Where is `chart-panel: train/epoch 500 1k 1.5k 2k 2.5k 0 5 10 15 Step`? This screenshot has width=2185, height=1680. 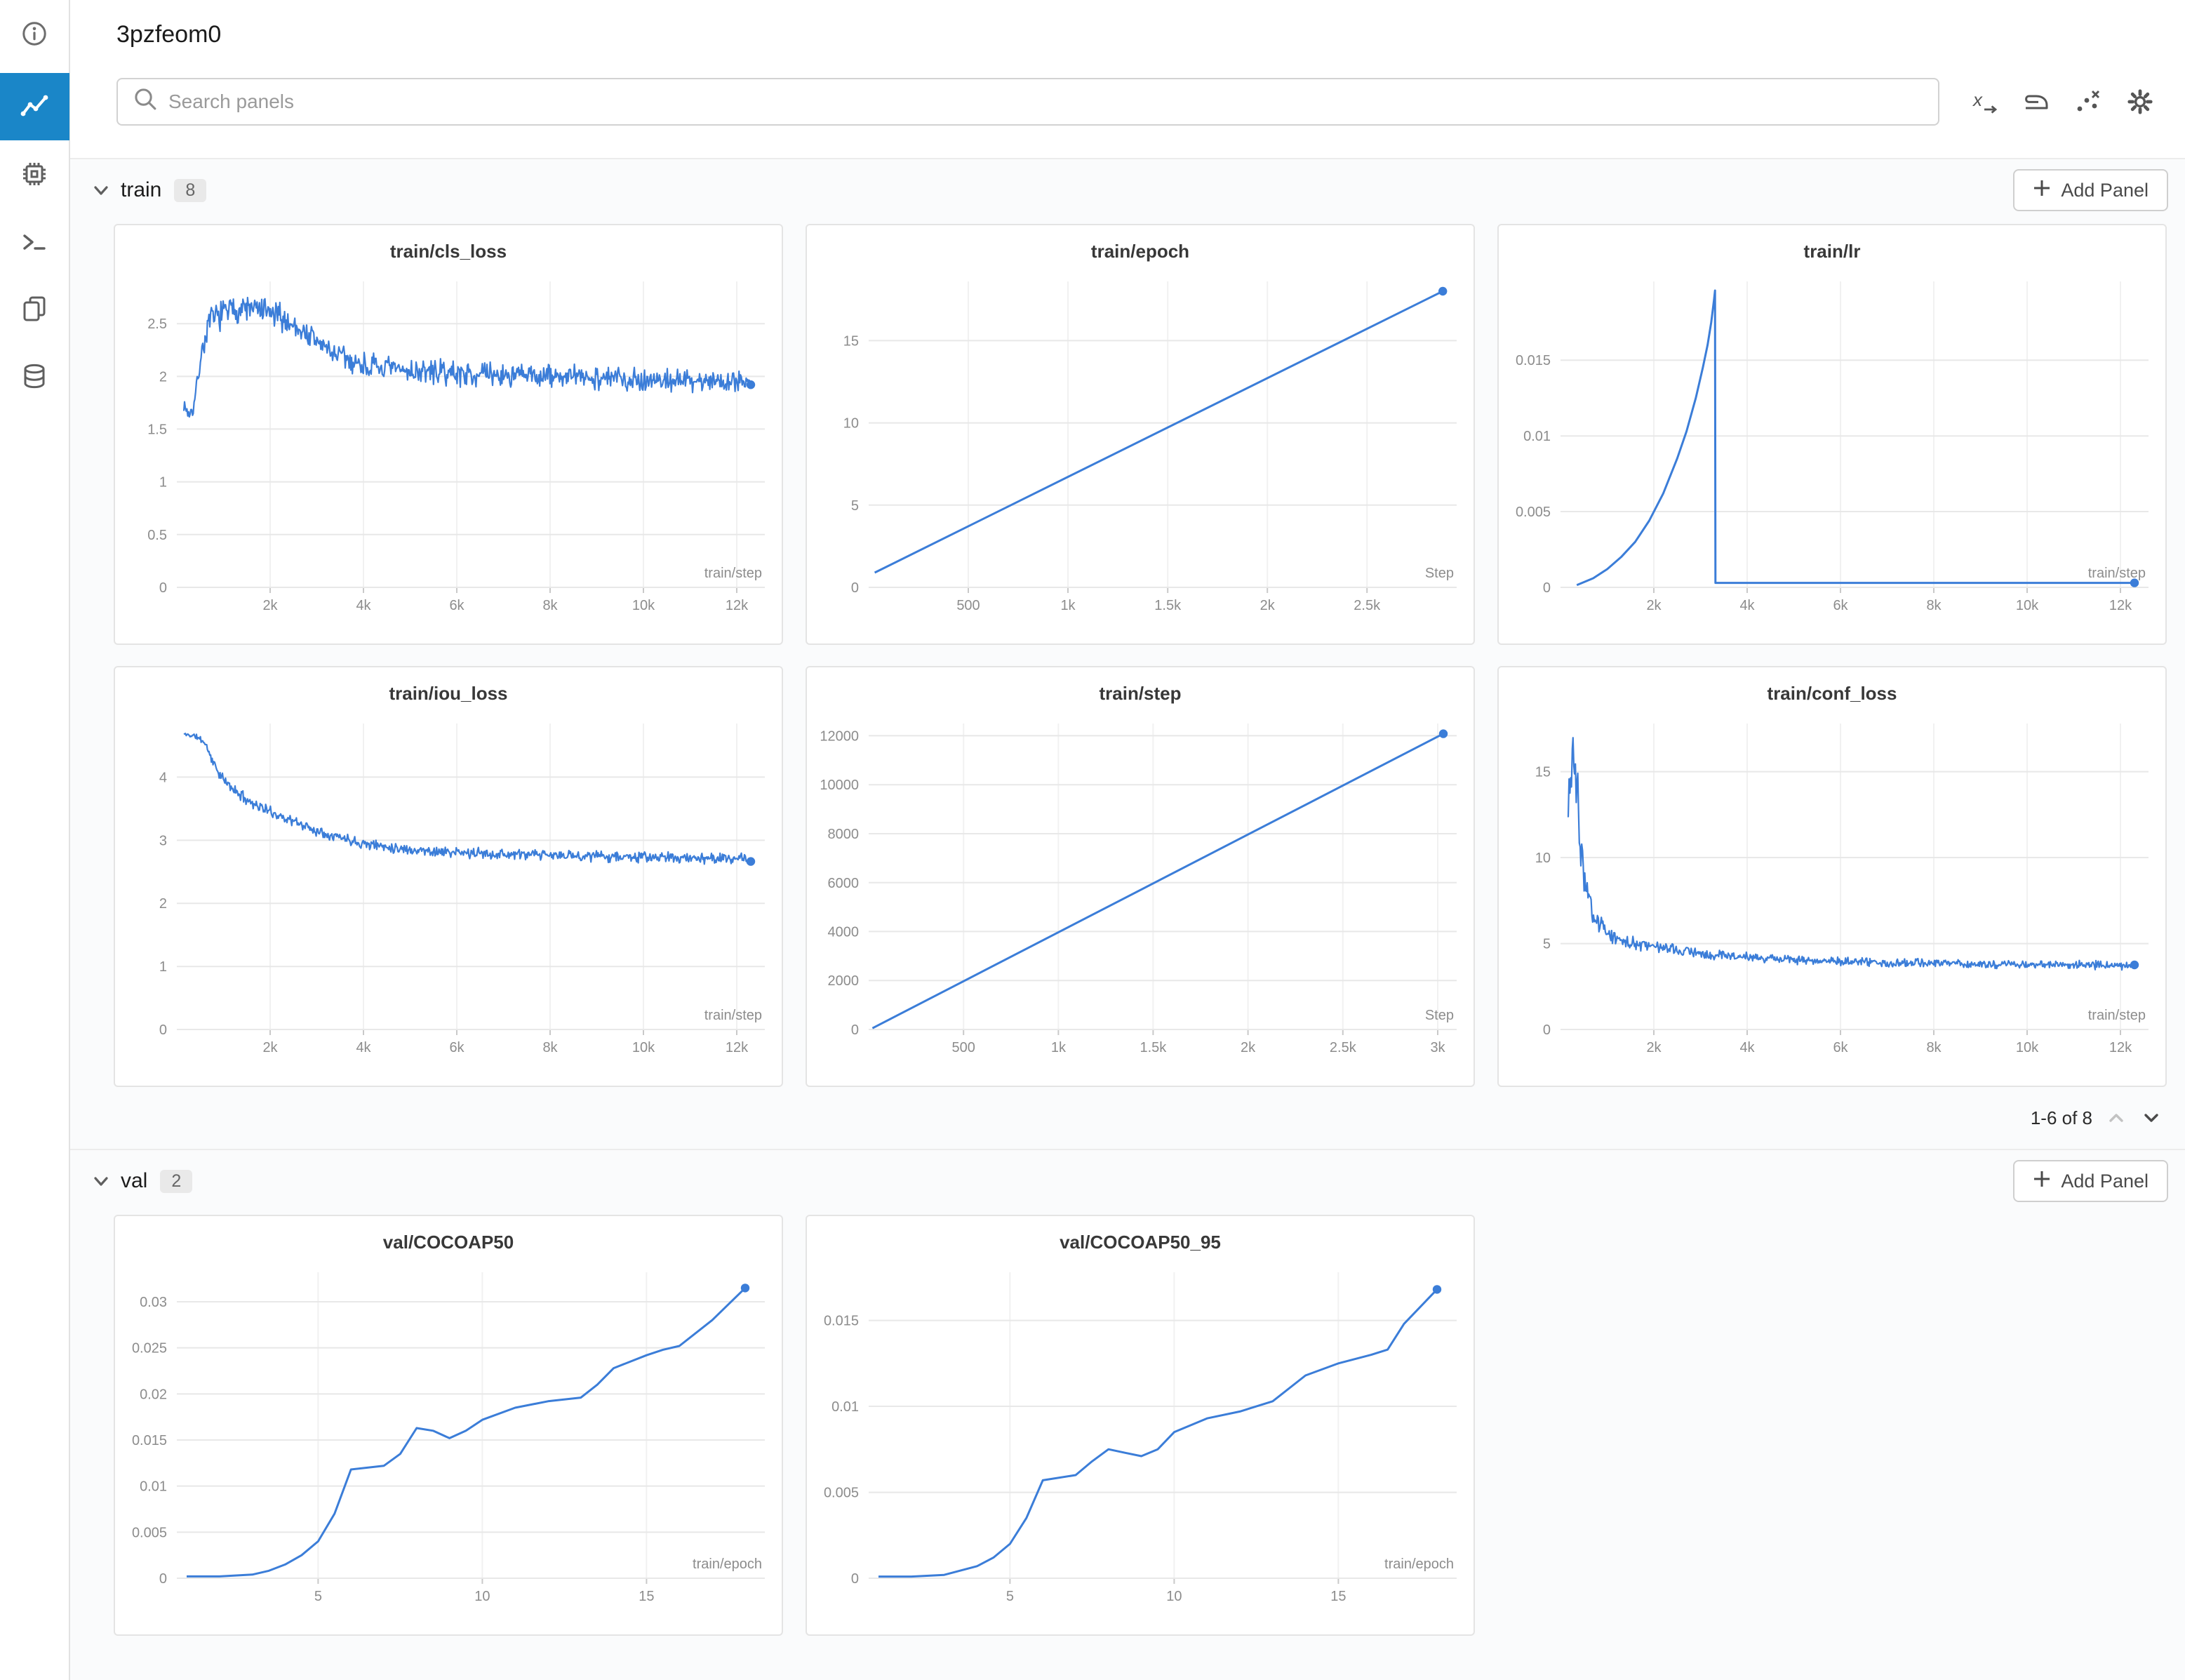
chart-panel: train/epoch 500 1k 1.5k 2k 2.5k 0 5 10 15 Step is located at coordinates (1140, 434).